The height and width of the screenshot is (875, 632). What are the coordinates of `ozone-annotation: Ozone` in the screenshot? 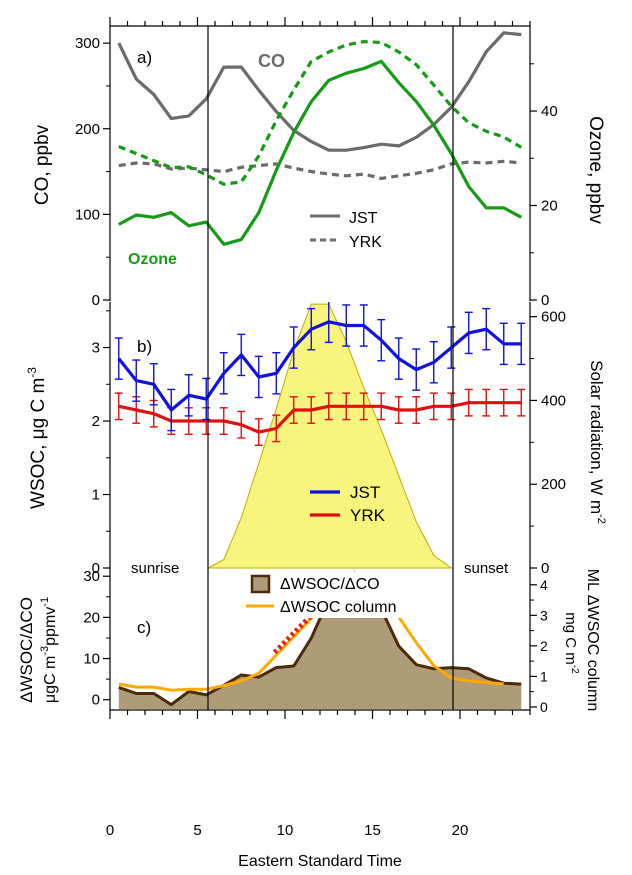 It's located at (152, 259).